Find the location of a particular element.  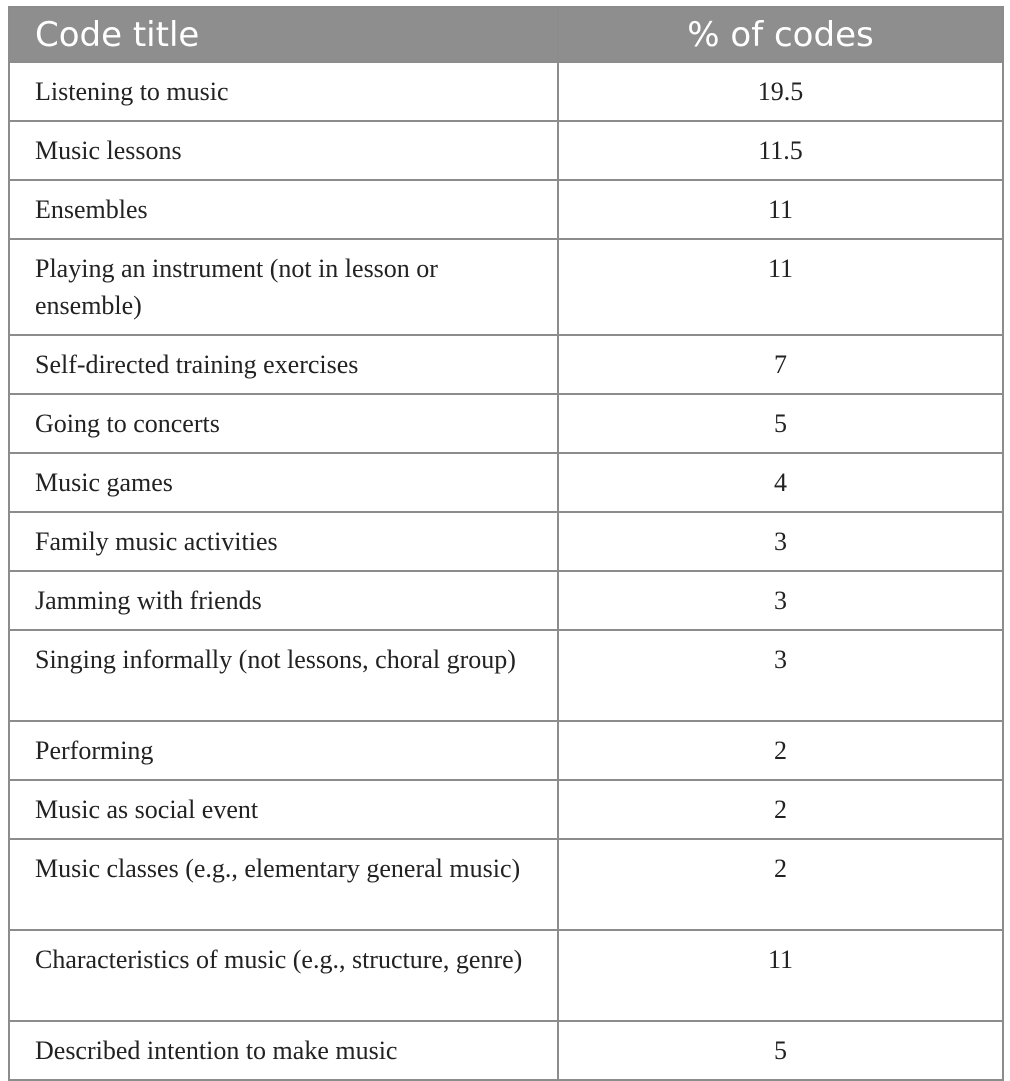

code-title-cell: Music as social event is located at coordinates (283, 809).